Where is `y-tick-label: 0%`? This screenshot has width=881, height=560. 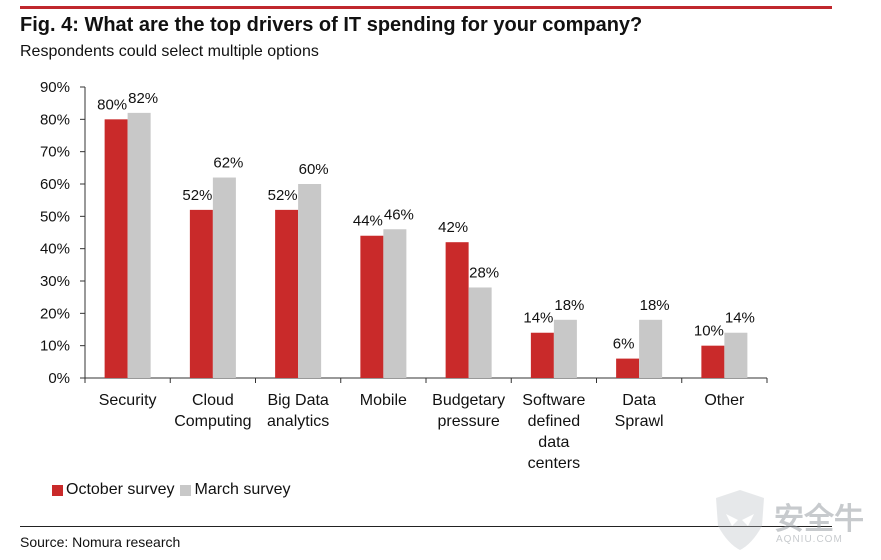 y-tick-label: 0% is located at coordinates (59, 378).